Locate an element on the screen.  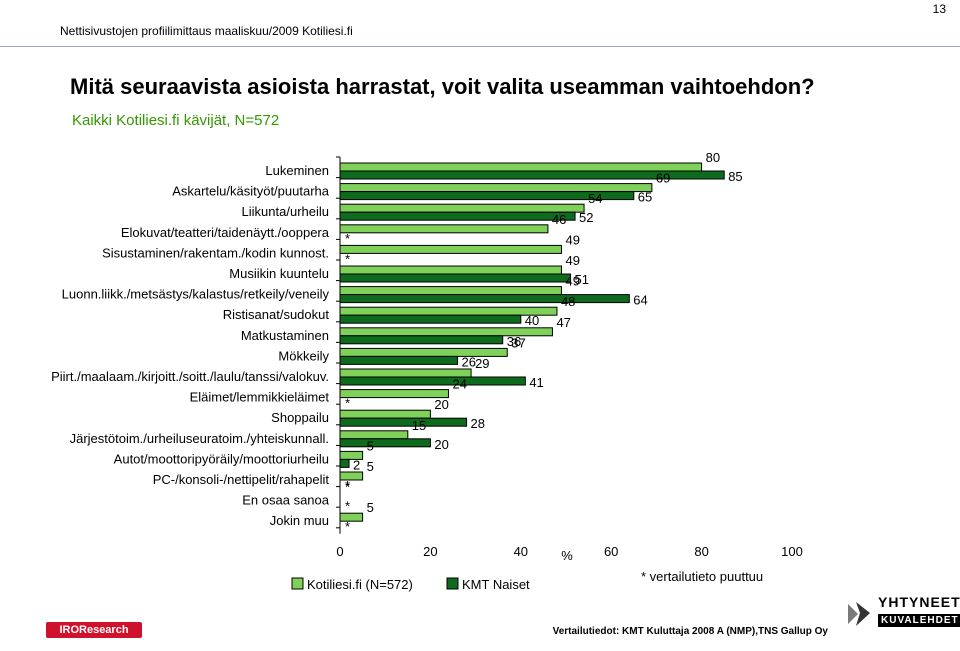
data-label: 51 is located at coordinates (582, 279).